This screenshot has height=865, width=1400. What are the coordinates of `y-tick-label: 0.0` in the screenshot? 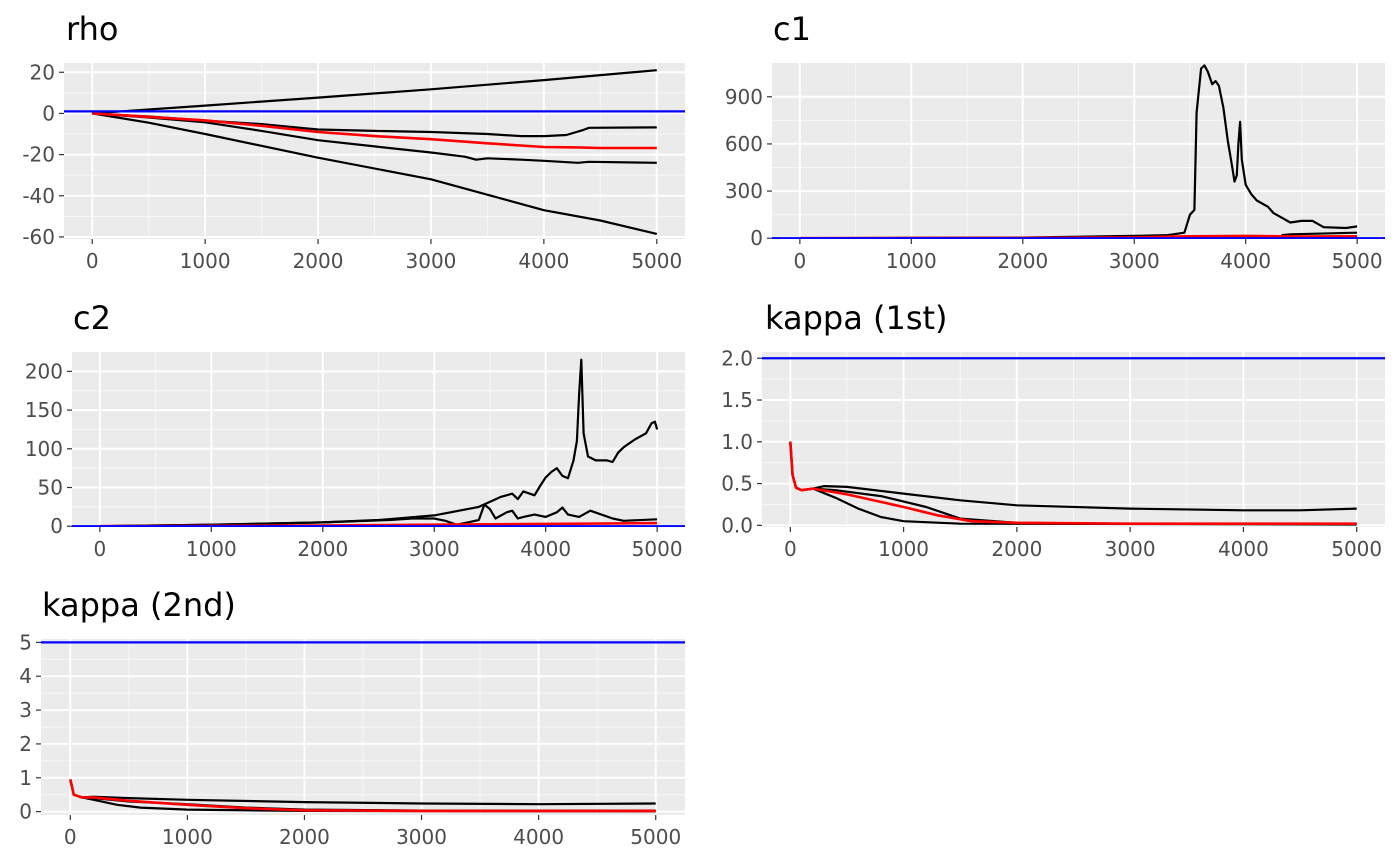 It's located at (737, 525).